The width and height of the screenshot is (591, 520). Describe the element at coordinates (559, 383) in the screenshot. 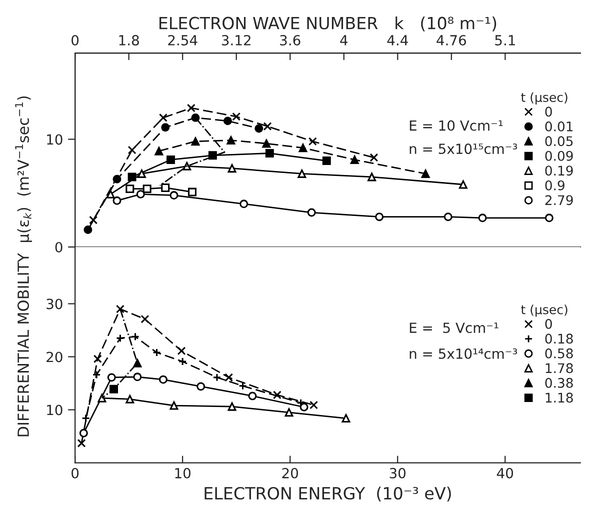

I see `legend-label: 0.38` at that location.